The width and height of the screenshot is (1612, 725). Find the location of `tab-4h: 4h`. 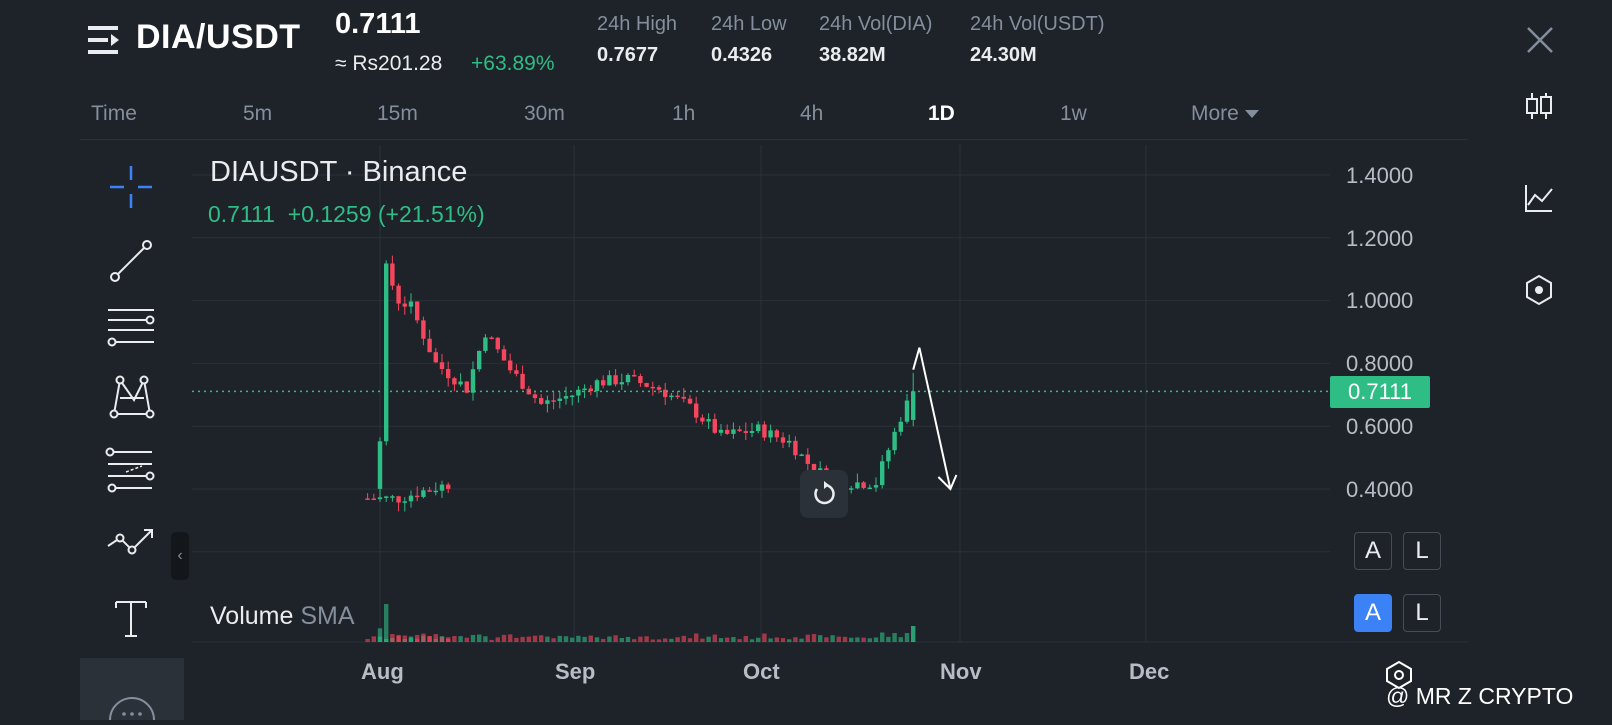

tab-4h: 4h is located at coordinates (812, 113).